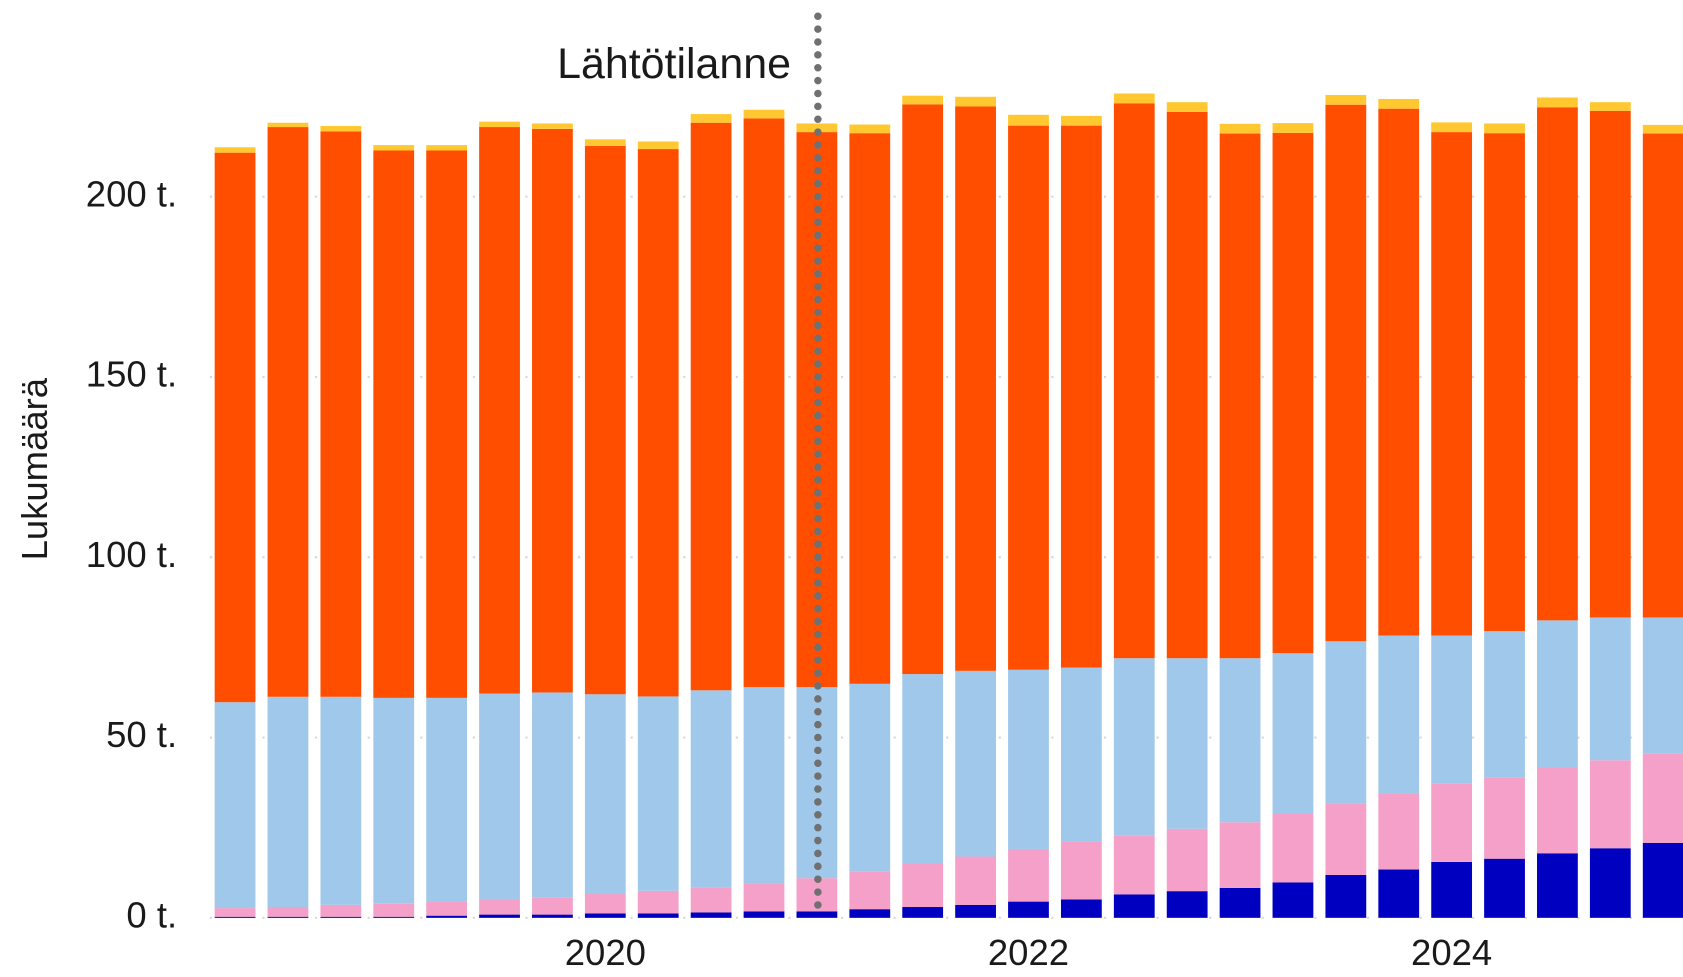  What do you see at coordinates (141, 734) in the screenshot?
I see `y-tick-label: 50 t.` at bounding box center [141, 734].